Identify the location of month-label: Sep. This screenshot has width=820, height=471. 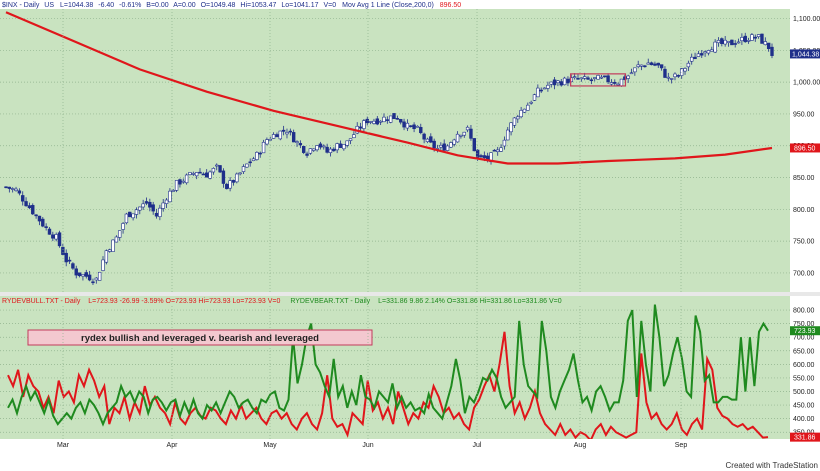
(681, 445).